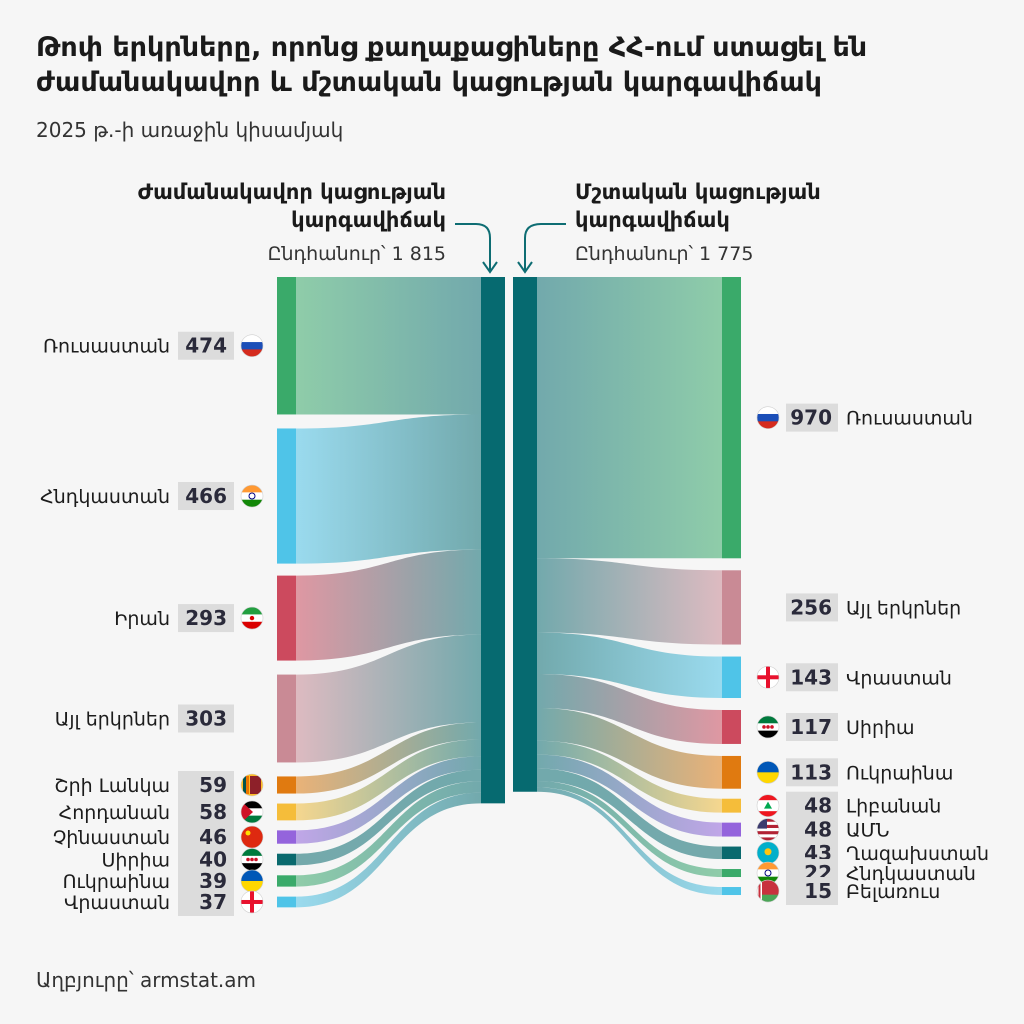 This screenshot has width=1024, height=1024. What do you see at coordinates (629, 665) in the screenshot?
I see `flow-right-n2` at bounding box center [629, 665].